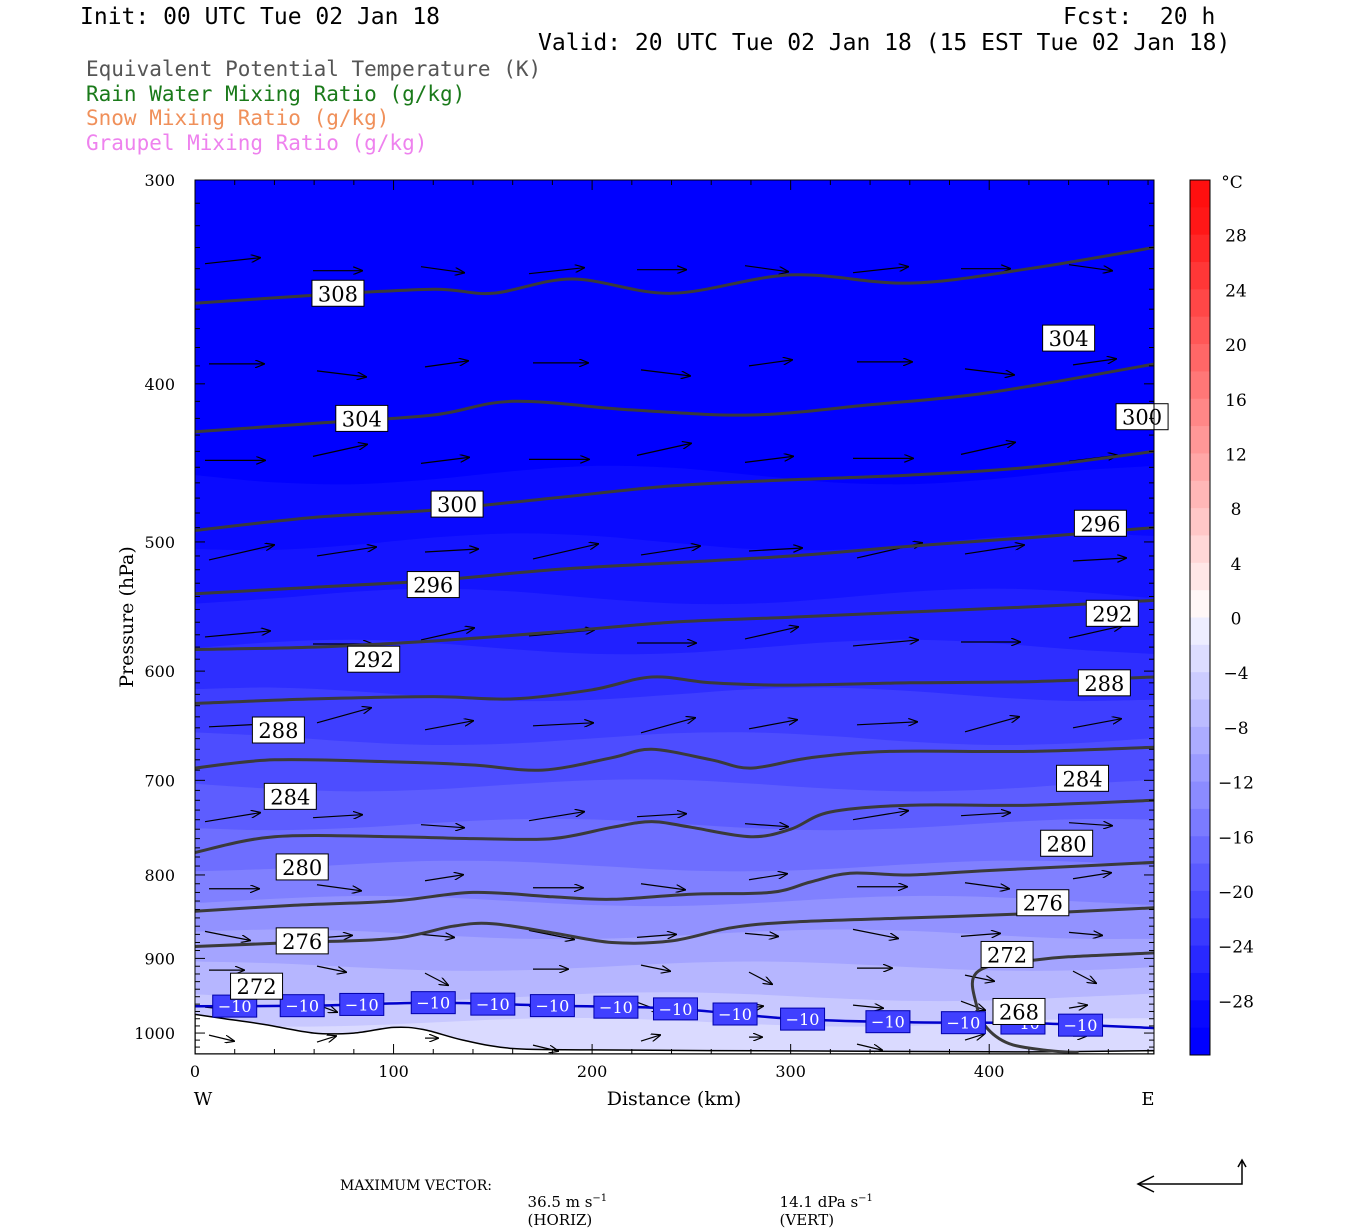 The image size is (1350, 1229). I want to click on contour-label: 300, so click(1142, 418).